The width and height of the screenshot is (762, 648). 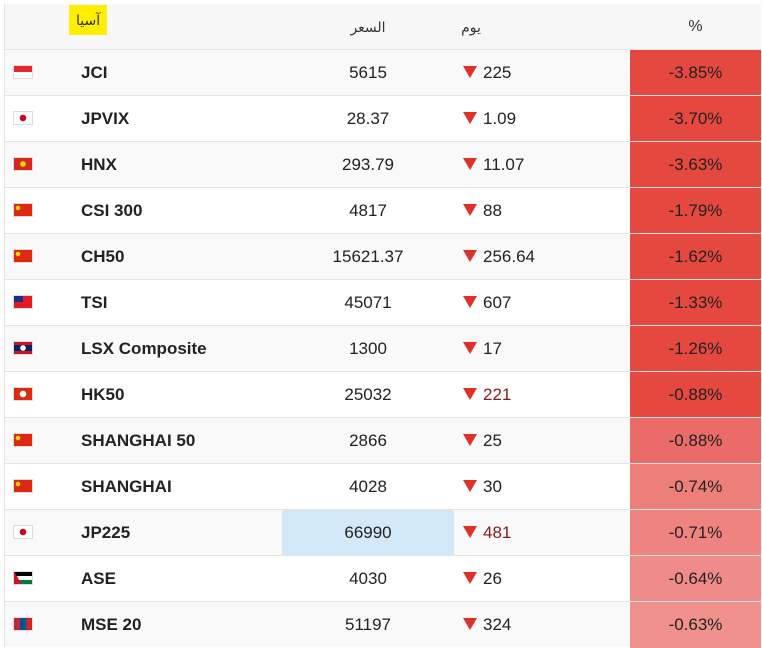 What do you see at coordinates (368, 164) in the screenshot?
I see `index-price: 293.79` at bounding box center [368, 164].